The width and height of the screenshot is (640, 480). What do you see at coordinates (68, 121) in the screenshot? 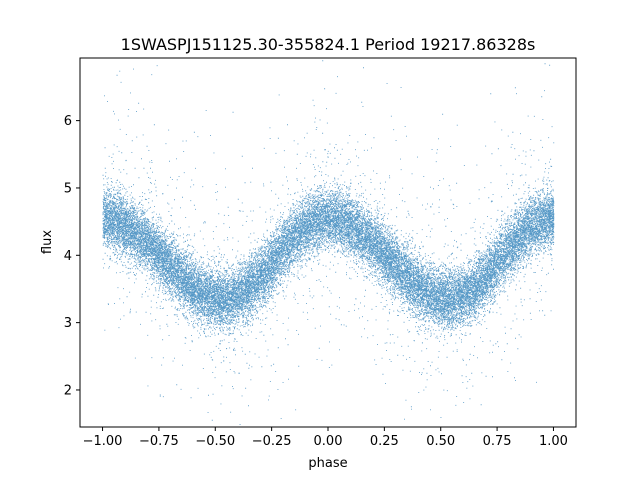
I see `y-tick-label: 6` at bounding box center [68, 121].